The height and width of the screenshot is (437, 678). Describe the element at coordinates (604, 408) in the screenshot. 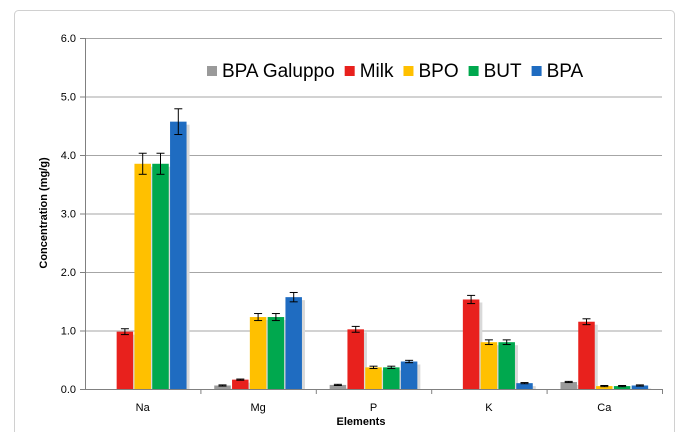

I see `x-tick-label: Ca` at that location.